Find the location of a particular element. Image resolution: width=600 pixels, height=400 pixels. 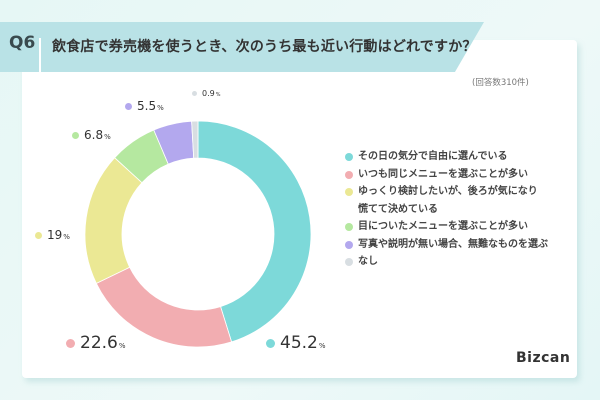

gray-dot-icon is located at coordinates (194, 93).